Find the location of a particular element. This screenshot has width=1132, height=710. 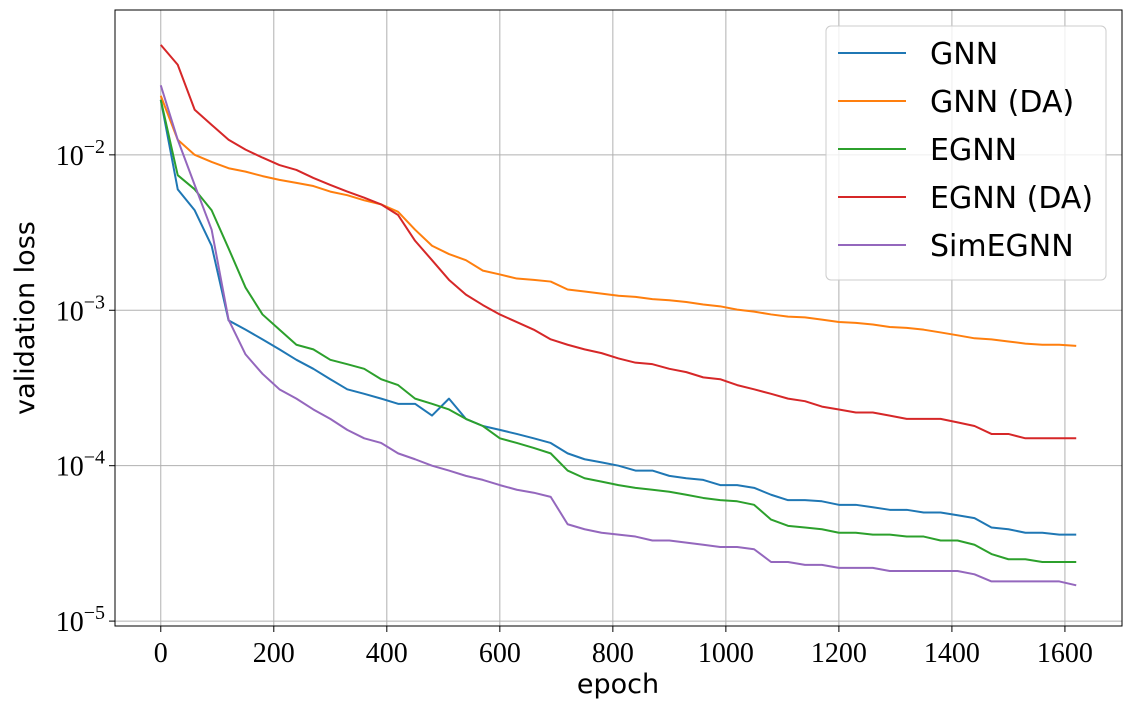

x-tick-label: 1000 is located at coordinates (726, 653).